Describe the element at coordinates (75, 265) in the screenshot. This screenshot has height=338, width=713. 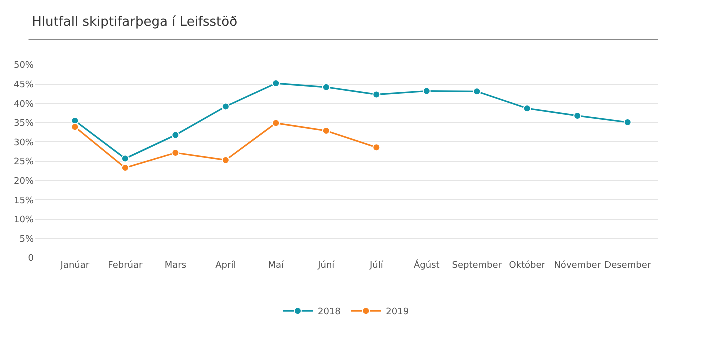
I see `x-tick-label: Janúar` at that location.